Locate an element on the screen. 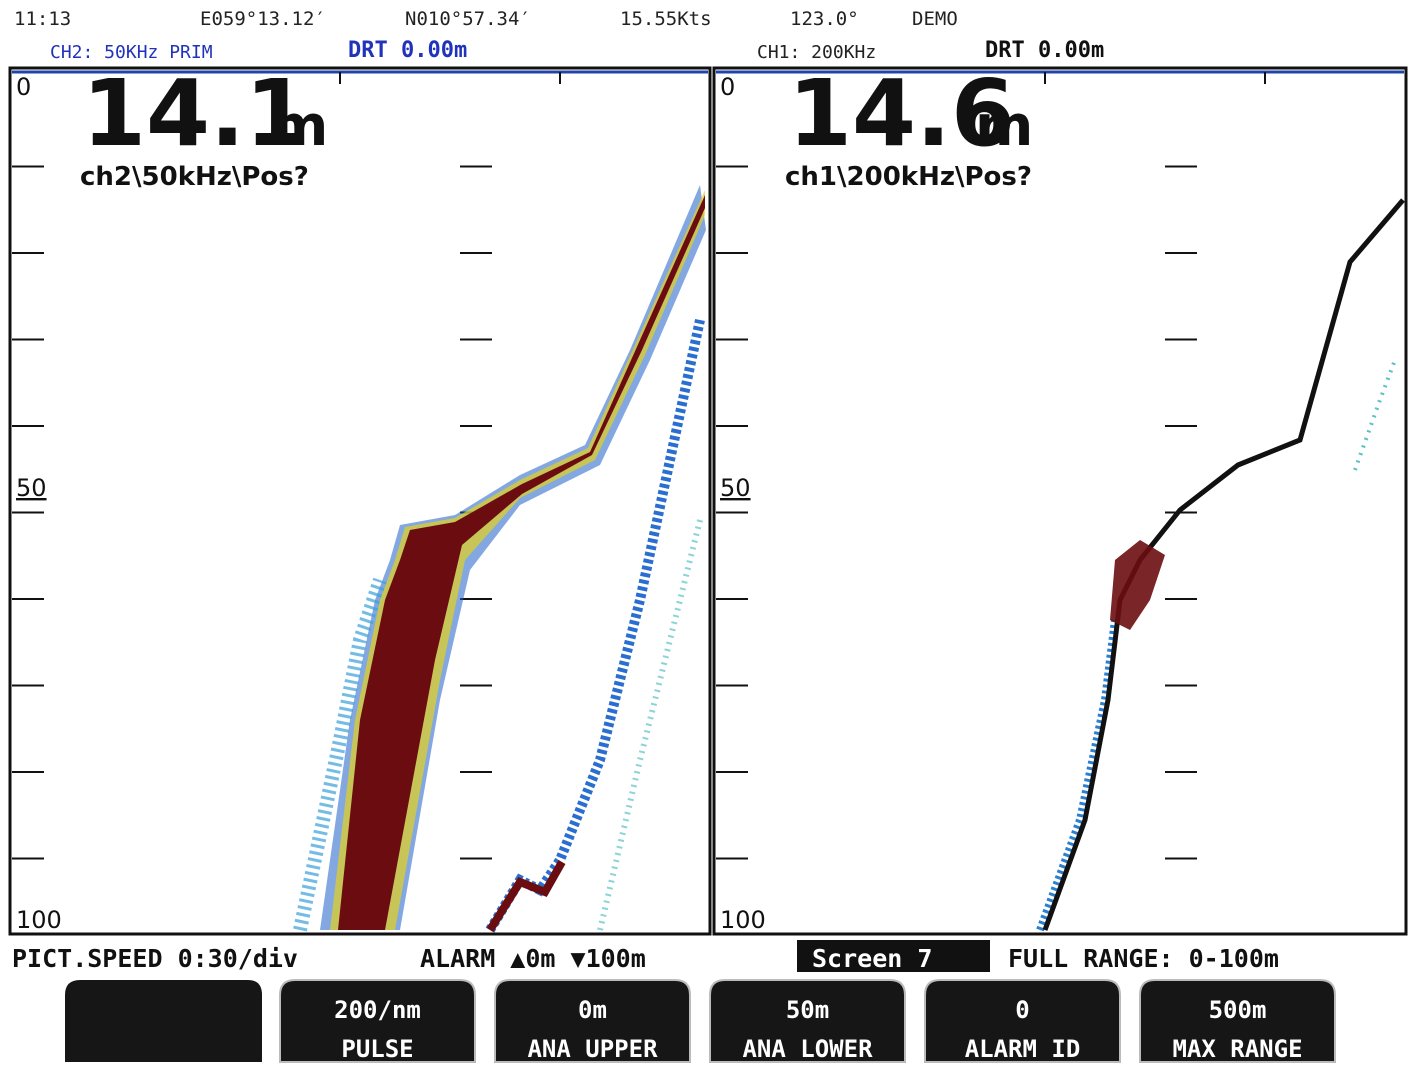 Image resolution: width=1409 pixels, height=1066 pixels. depth-value: 14.1 is located at coordinates (195, 113).